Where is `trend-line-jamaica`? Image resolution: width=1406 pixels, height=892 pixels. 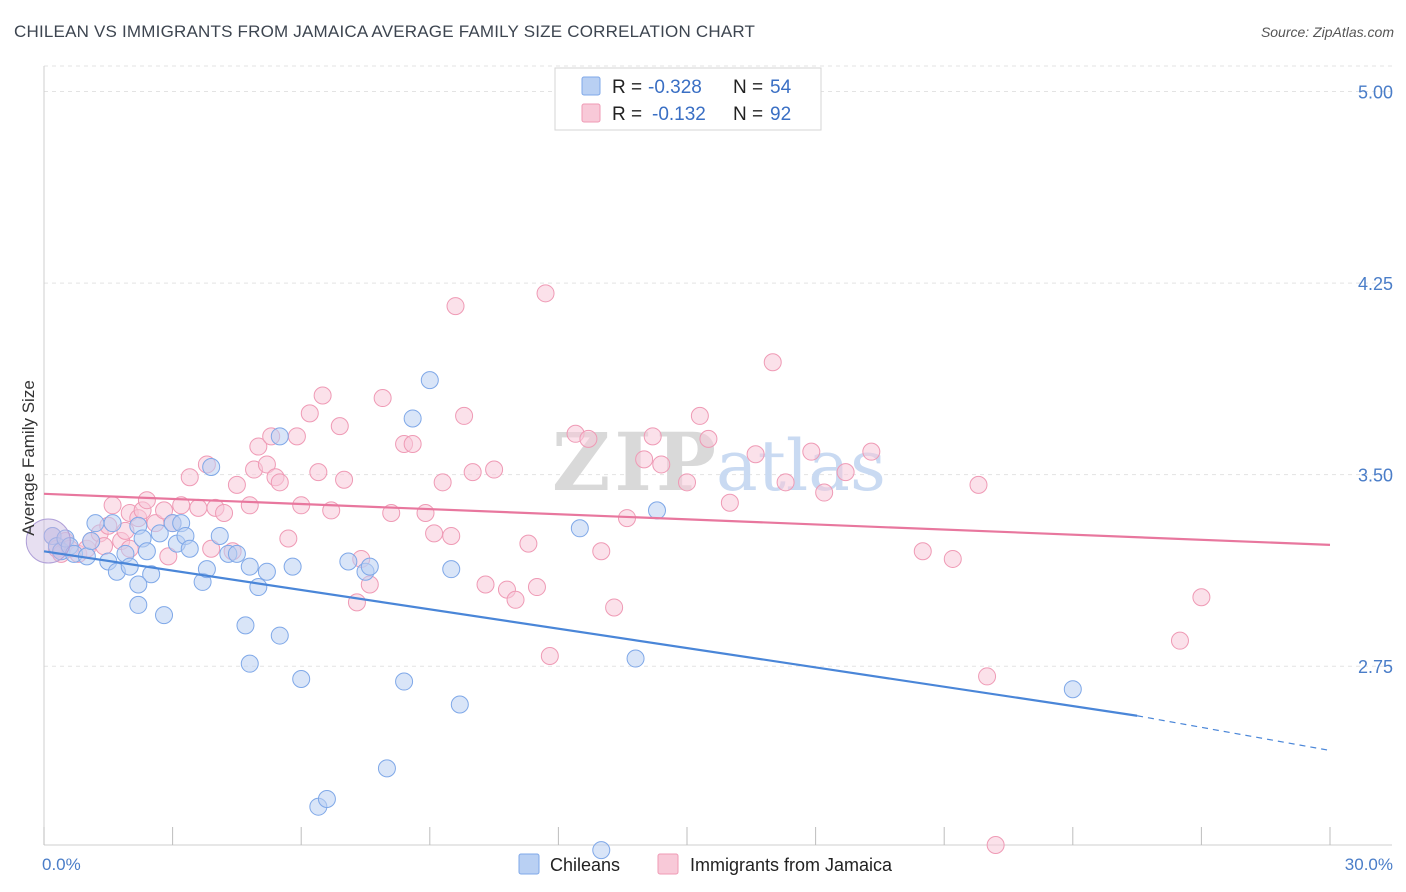
trend-line-jamaica is located at coordinates (687, 519).